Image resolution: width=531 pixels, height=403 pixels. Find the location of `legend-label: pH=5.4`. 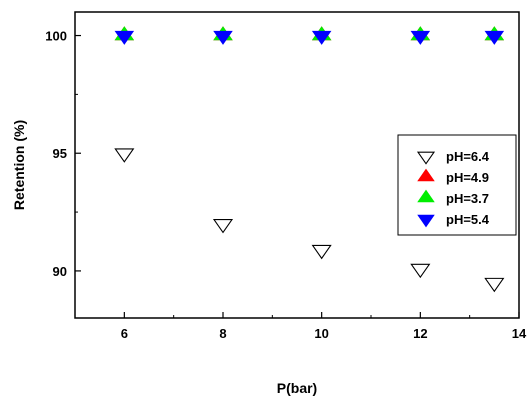

legend-label: pH=5.4 is located at coordinates (468, 219).